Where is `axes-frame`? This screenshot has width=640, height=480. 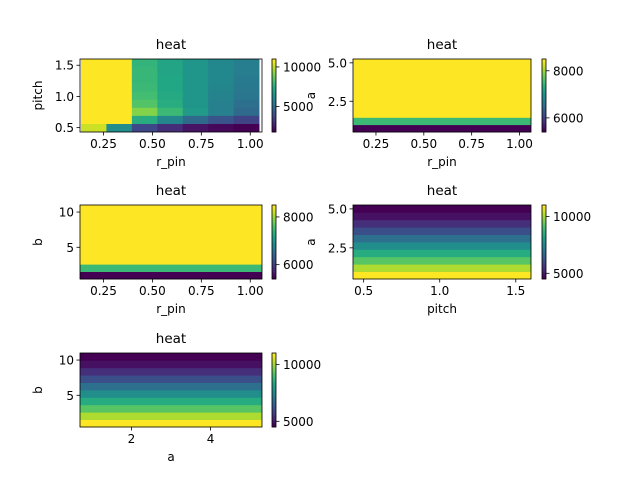 axes-frame is located at coordinates (442, 95).